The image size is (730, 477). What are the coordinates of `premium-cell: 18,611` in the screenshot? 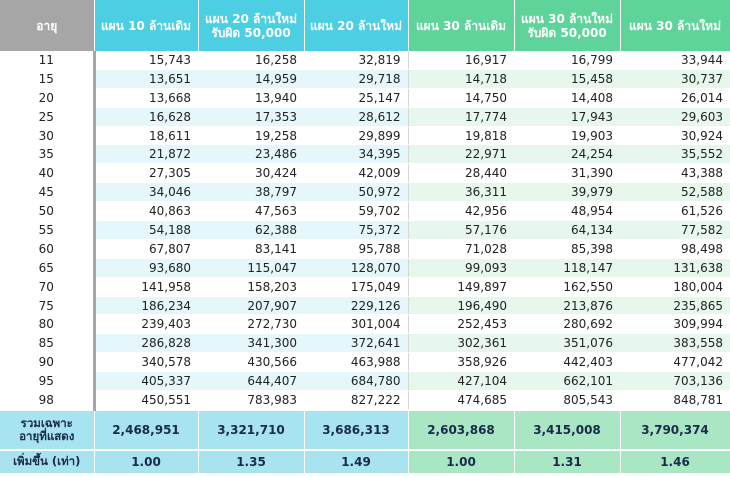 It's located at (146, 136).